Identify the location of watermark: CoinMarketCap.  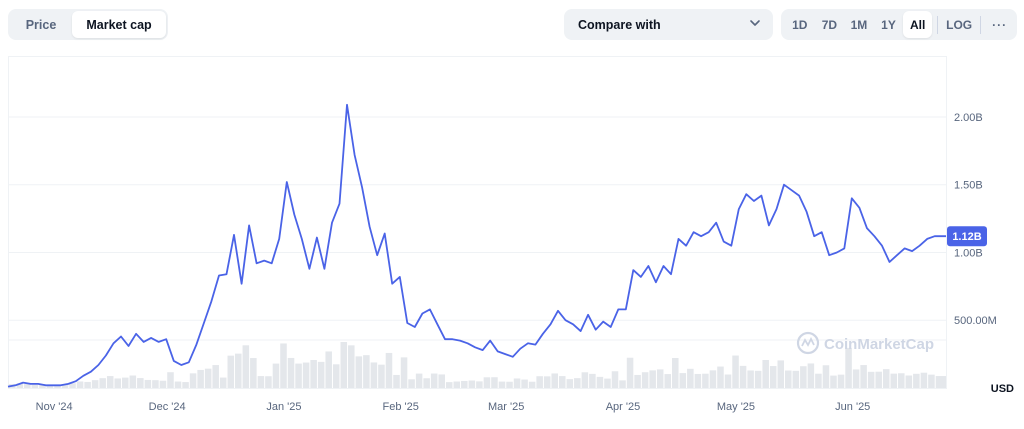
(865, 343).